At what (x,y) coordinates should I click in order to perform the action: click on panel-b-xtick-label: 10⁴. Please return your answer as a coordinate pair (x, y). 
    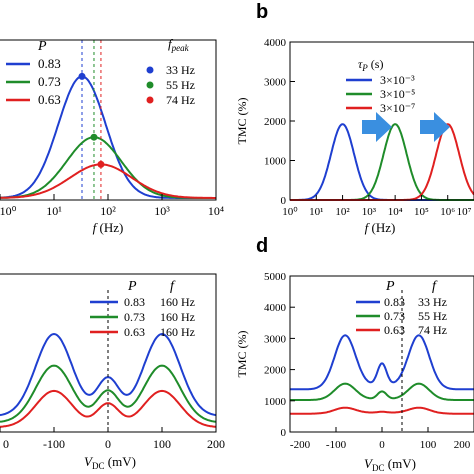
    Looking at the image, I should click on (395, 212).